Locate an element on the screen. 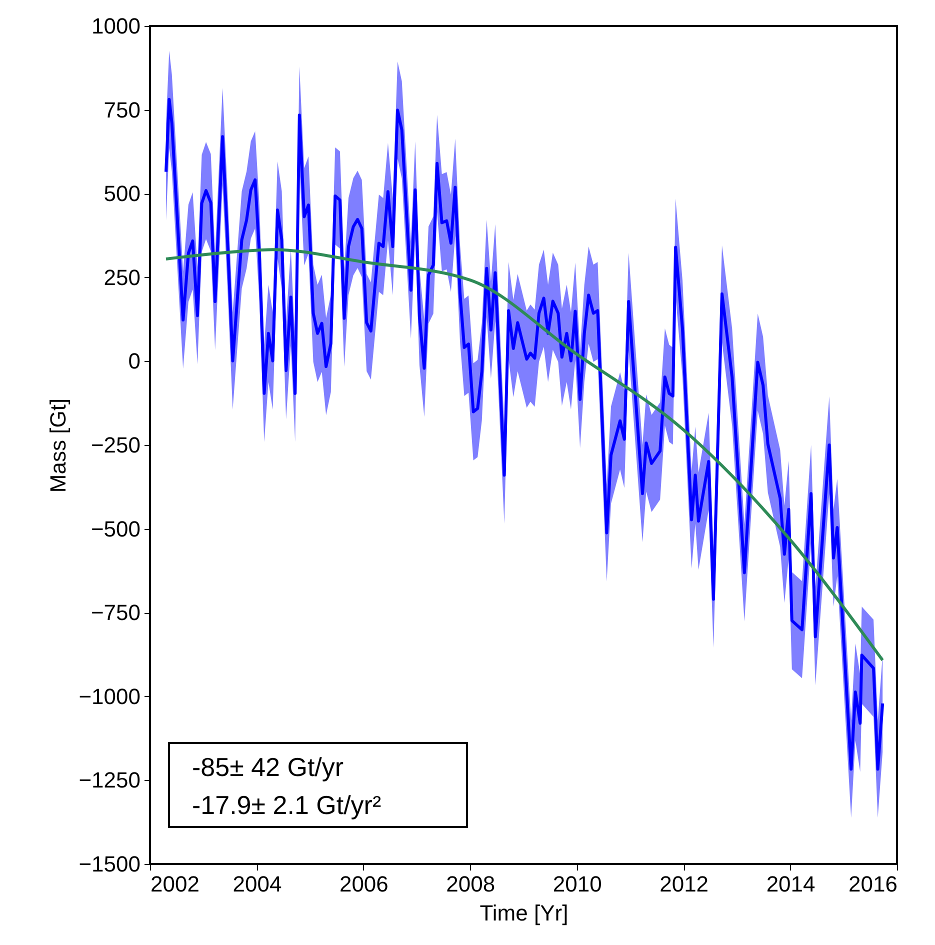  x-axis-title: Time [Yr] is located at coordinates (524, 913).